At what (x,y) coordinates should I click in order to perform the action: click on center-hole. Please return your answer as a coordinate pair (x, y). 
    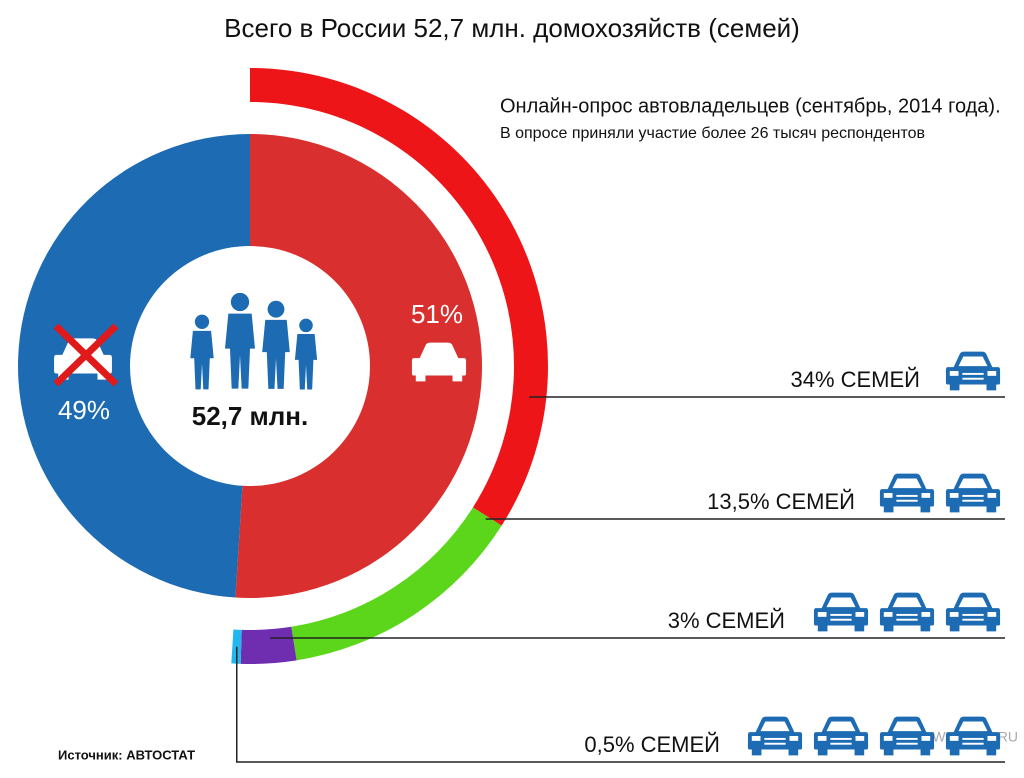
    Looking at the image, I should click on (250, 366).